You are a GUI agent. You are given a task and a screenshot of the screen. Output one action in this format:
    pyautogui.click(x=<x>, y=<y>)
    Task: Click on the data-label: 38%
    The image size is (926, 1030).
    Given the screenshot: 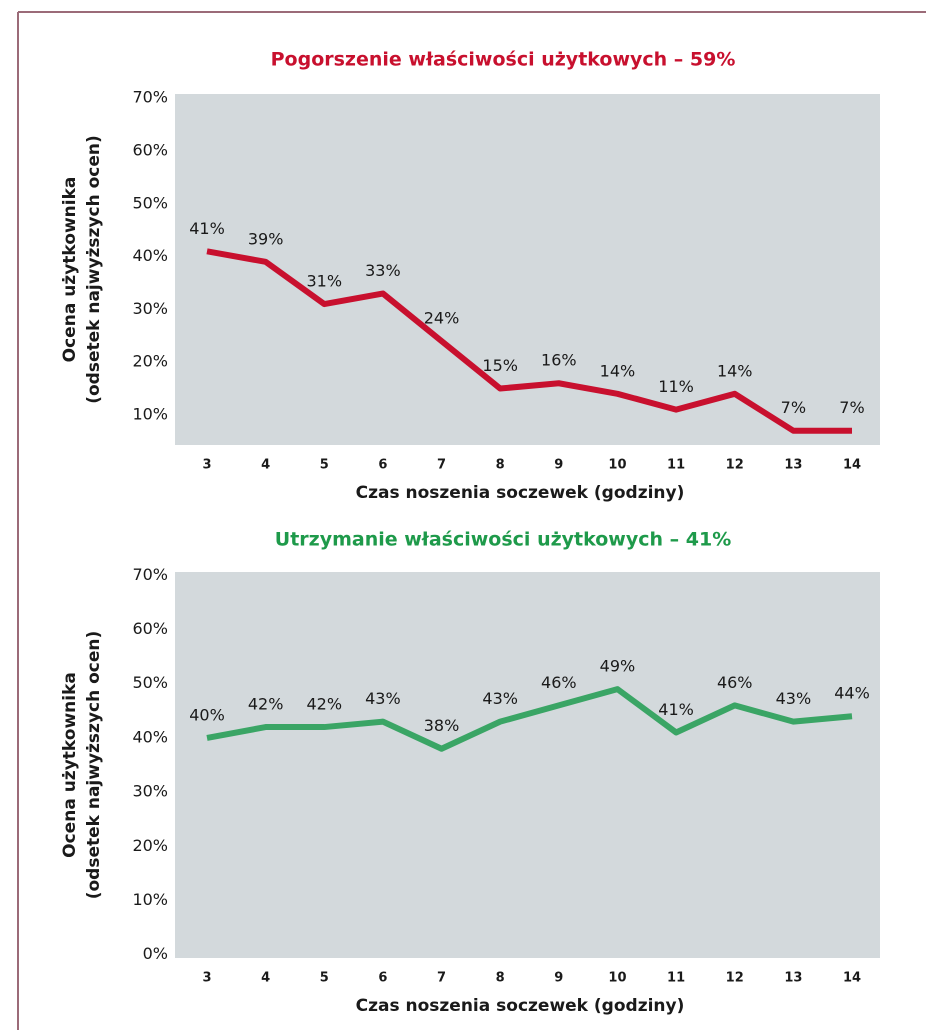 What is the action you would take?
    pyautogui.click(x=442, y=725)
    